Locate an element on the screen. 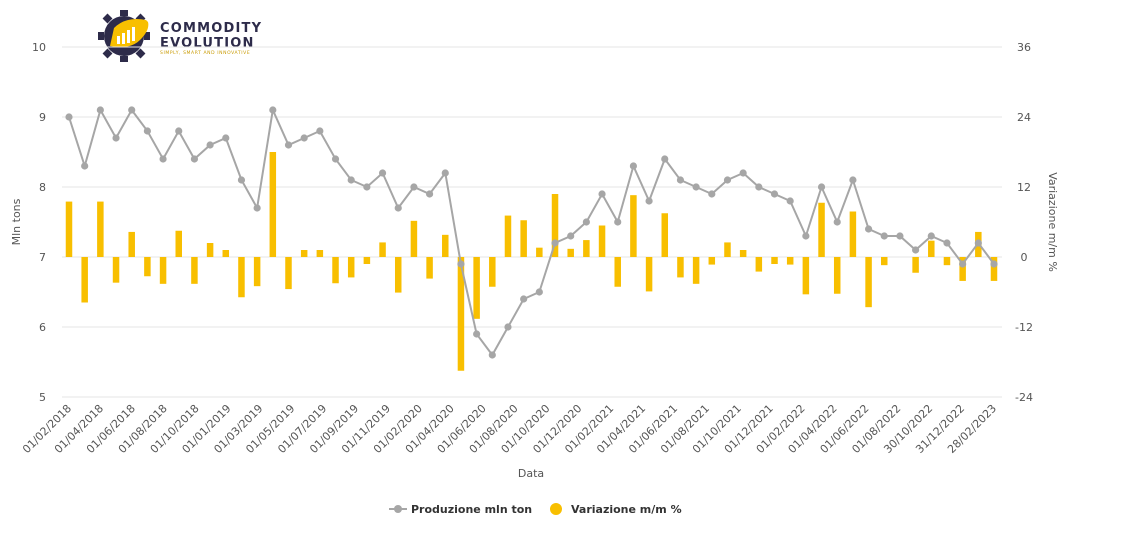  legend-item-variazione: Variazione m/m % is located at coordinates (616, 509).